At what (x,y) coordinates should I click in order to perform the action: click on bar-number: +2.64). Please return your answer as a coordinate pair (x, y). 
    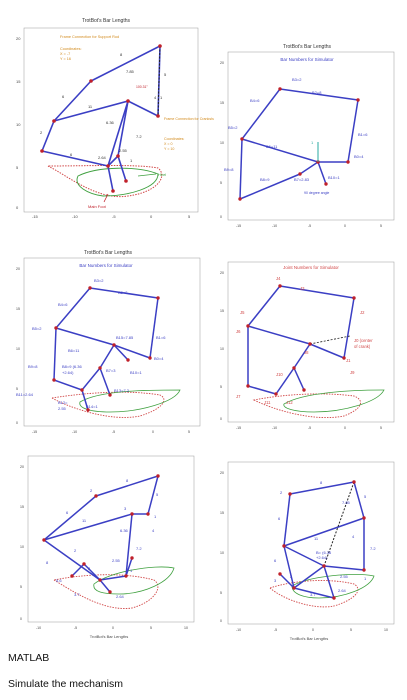
    Looking at the image, I should click on (68, 372).